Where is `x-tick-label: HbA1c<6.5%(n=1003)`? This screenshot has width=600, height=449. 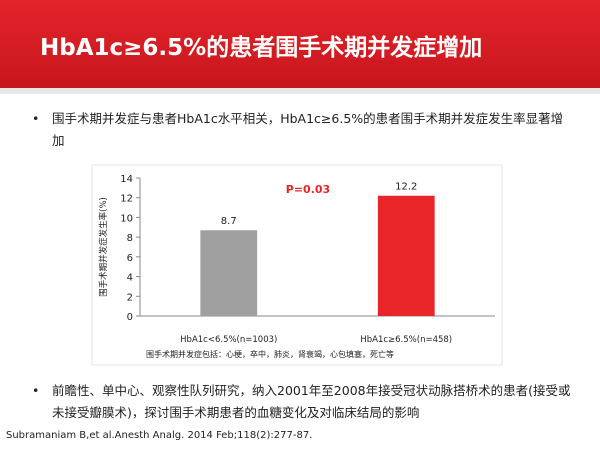 x-tick-label: HbA1c<6.5%(n=1003) is located at coordinates (228, 340).